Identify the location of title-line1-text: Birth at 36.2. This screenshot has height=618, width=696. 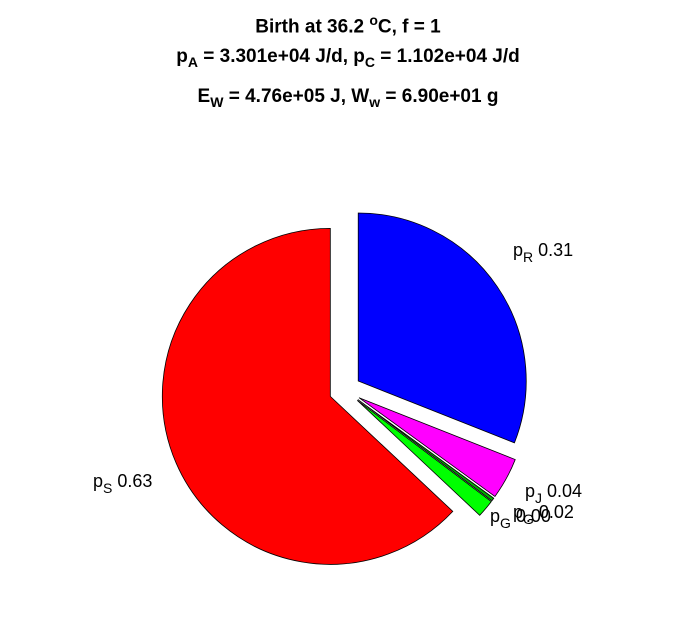
(312, 27).